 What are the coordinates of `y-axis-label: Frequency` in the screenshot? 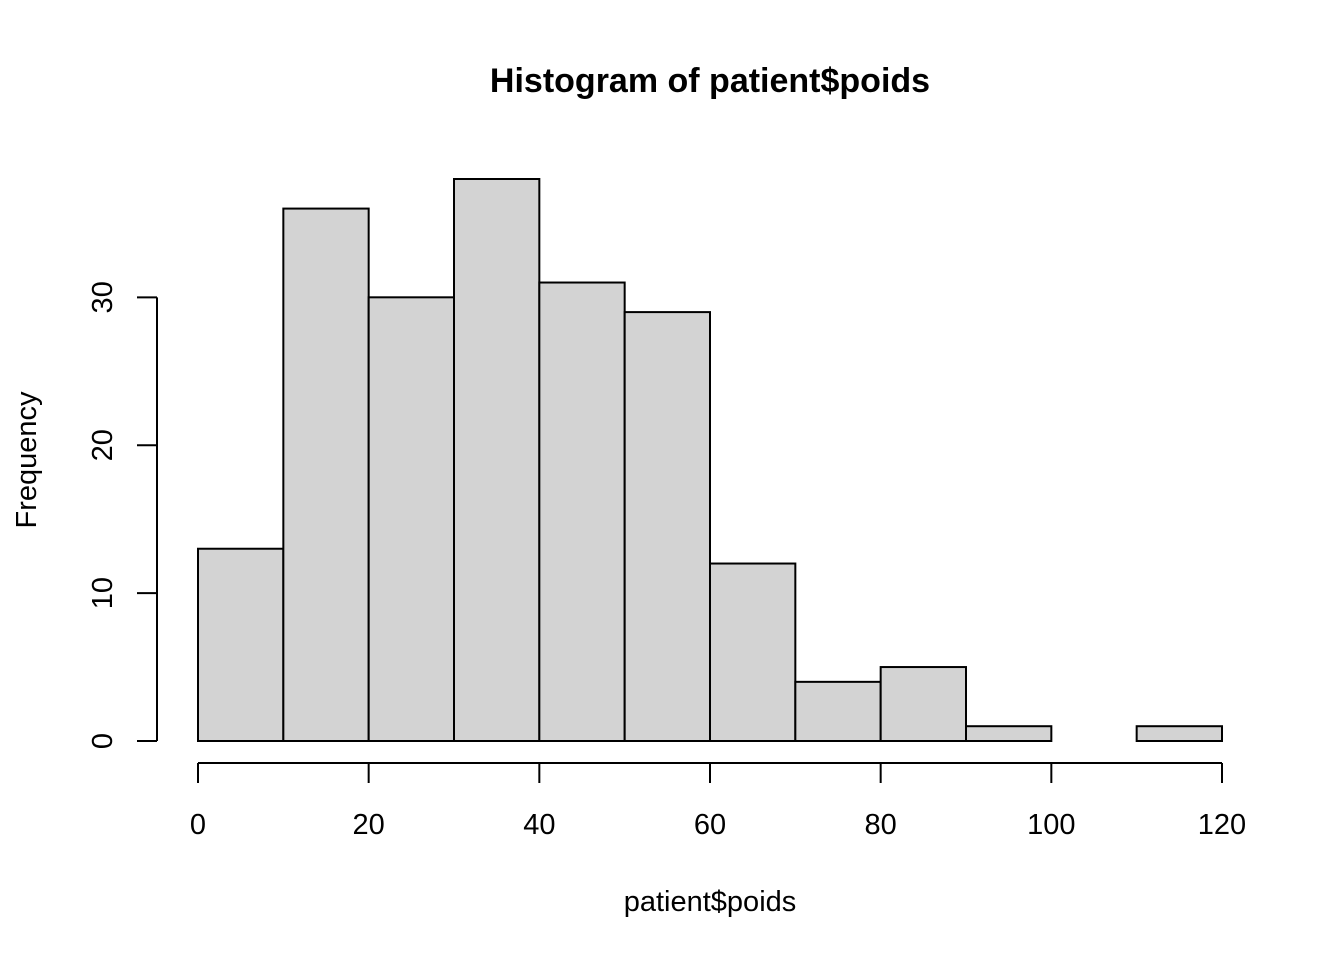 It's located at (27, 460).